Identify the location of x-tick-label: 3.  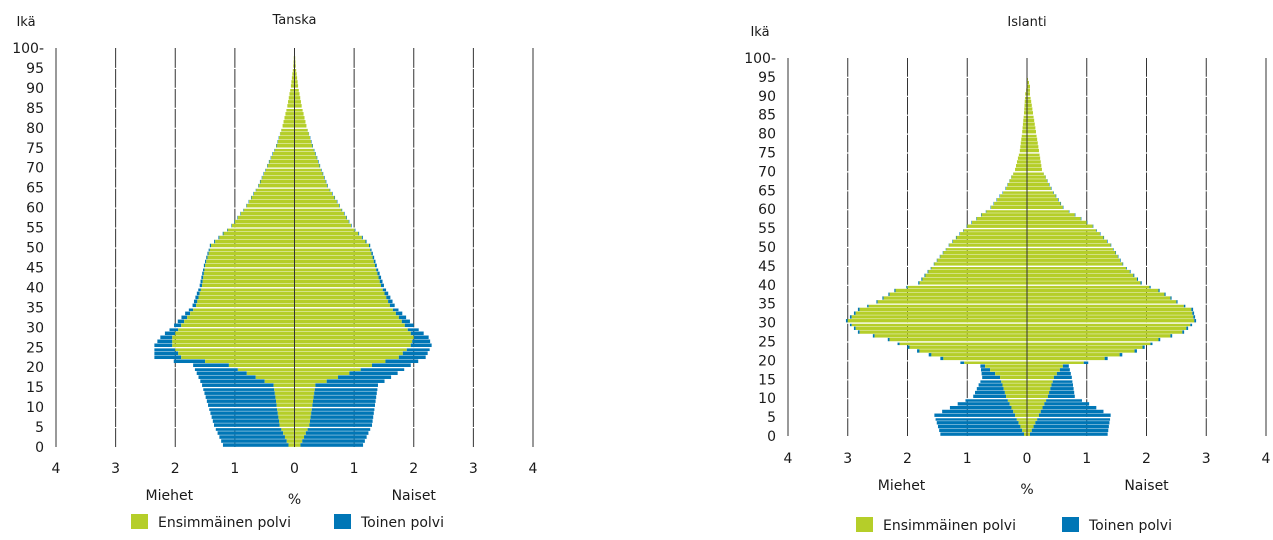
(1206, 459).